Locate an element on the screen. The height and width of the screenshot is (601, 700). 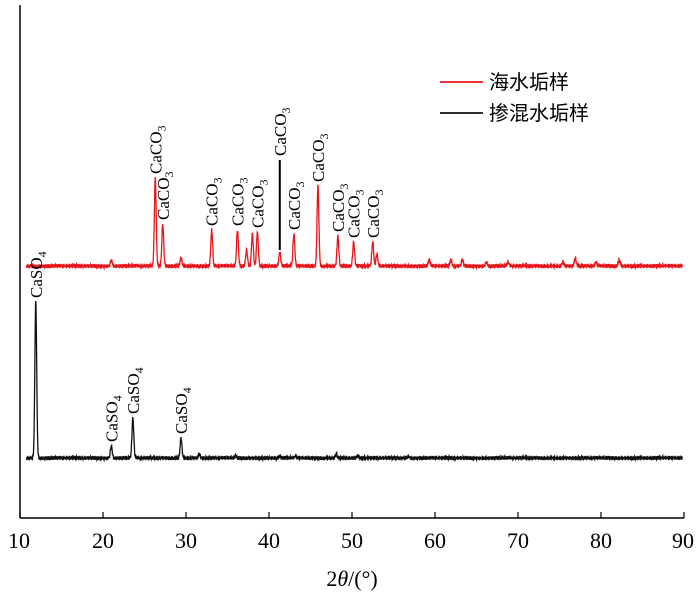
x-axis-title: 2θ/(°) is located at coordinates (351, 578).